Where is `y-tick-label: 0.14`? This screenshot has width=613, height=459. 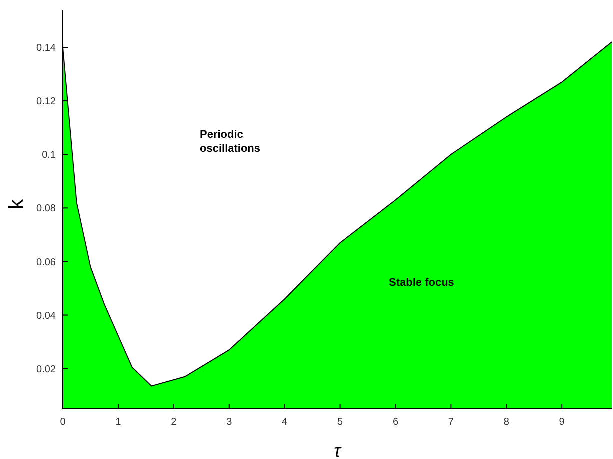
y-tick-label: 0.14 is located at coordinates (46, 48).